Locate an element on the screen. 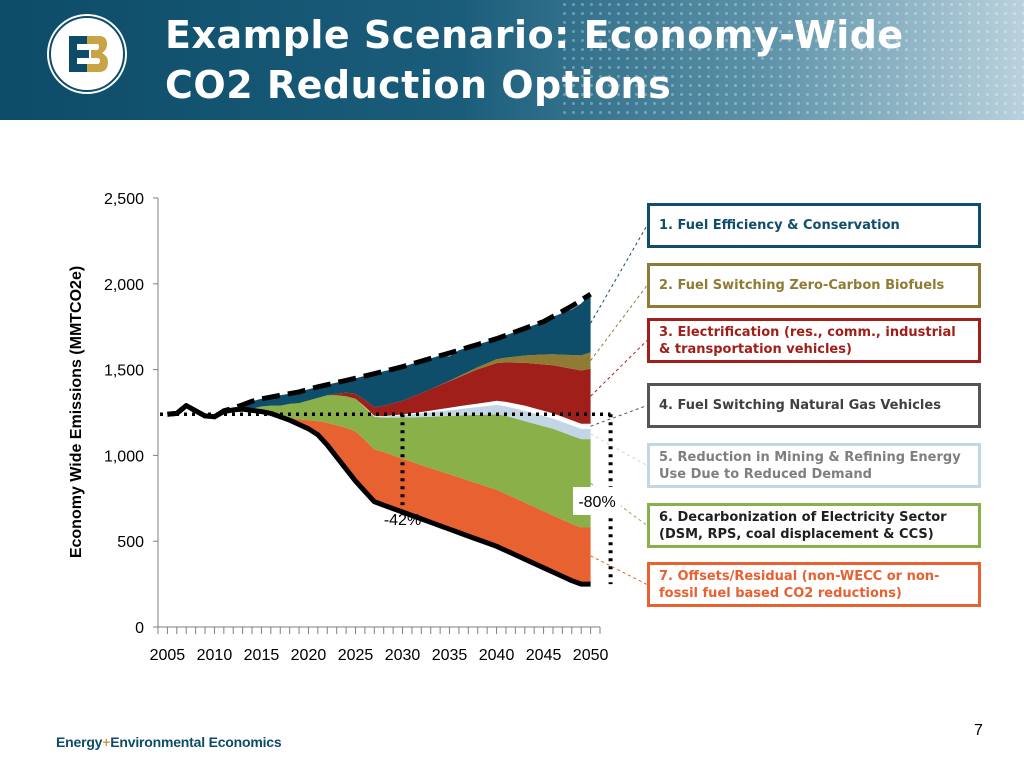 The image size is (1024, 768). y-tick-label: 2,000 is located at coordinates (124, 285).